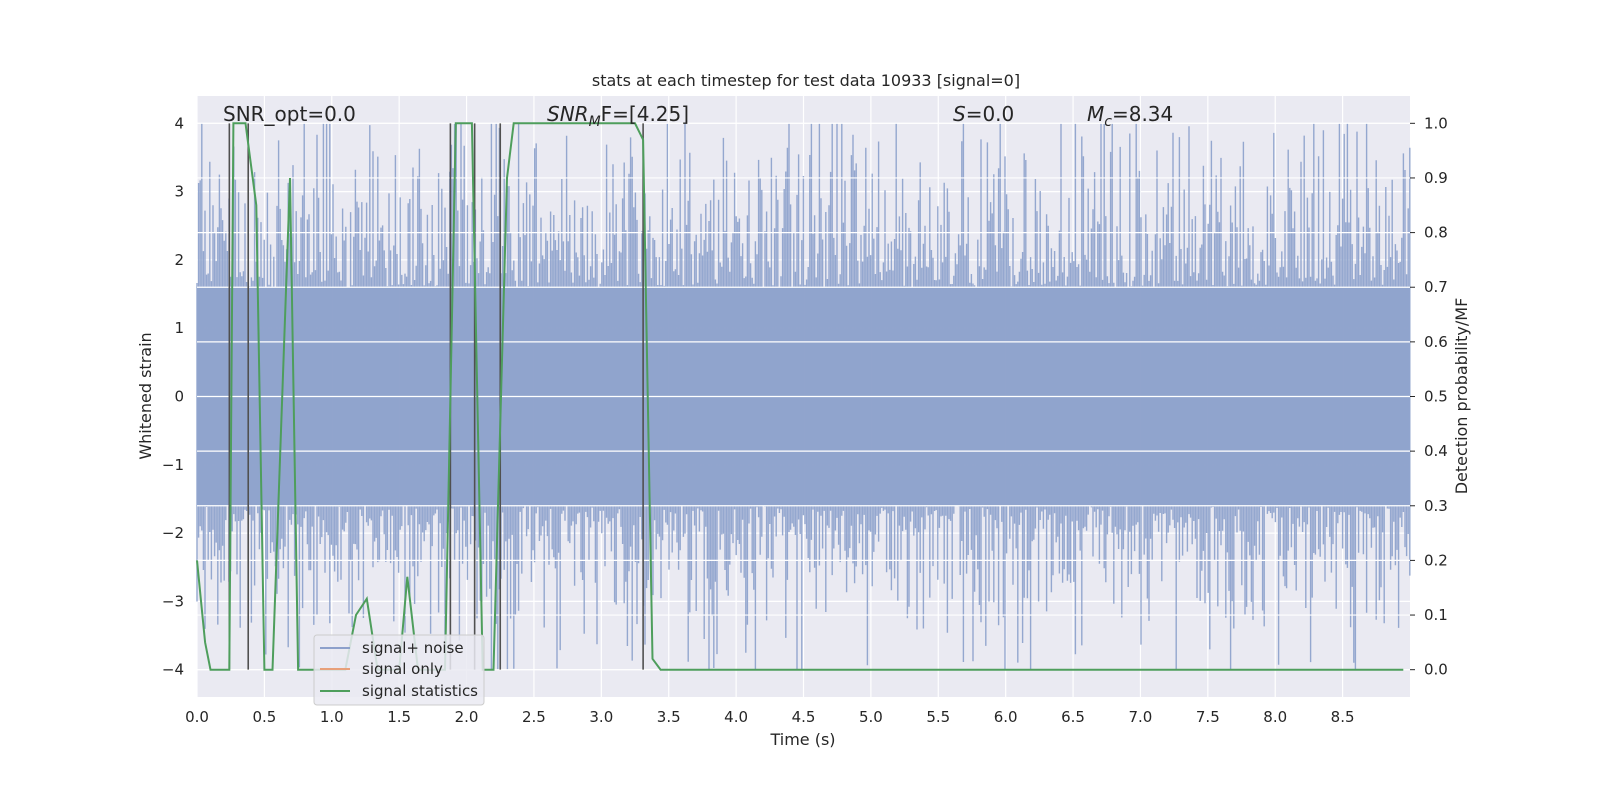  Describe the element at coordinates (871, 717) in the screenshot. I see `x-tick-label: 5.0` at that location.